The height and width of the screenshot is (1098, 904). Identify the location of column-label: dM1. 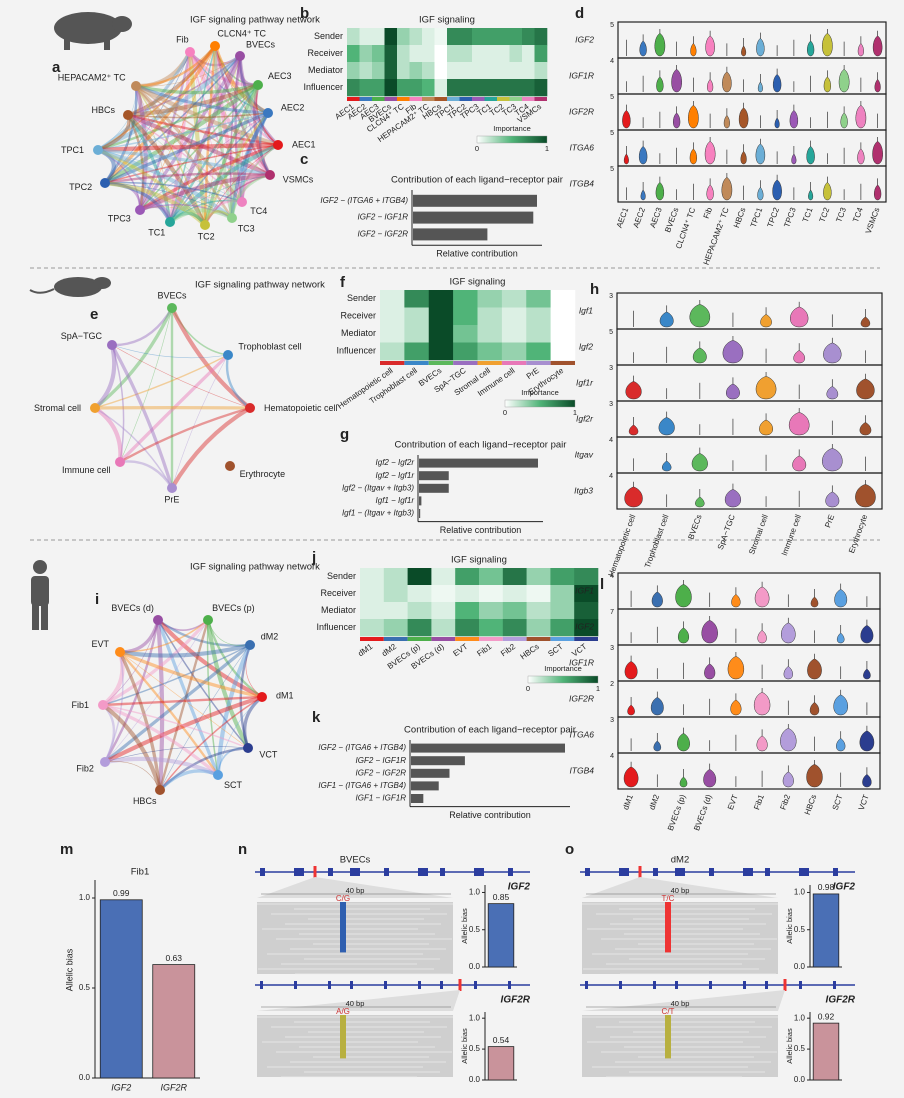
(365, 650).